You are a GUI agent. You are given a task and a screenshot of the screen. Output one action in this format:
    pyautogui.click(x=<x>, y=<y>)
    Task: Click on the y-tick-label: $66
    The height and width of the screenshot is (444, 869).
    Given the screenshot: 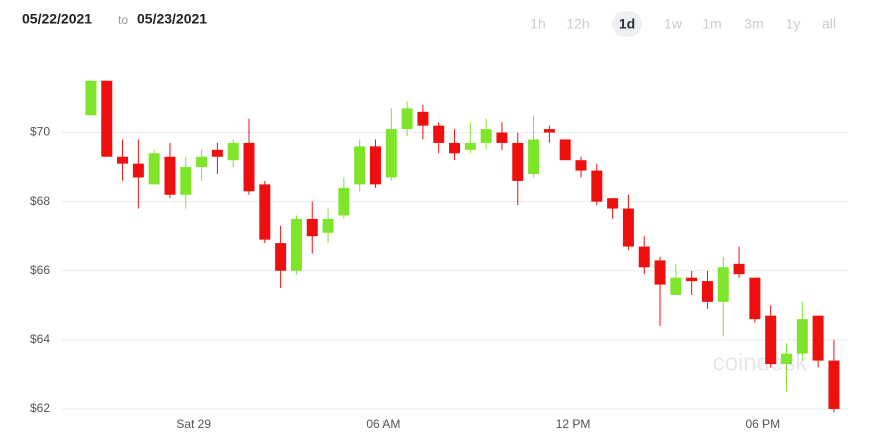 What is the action you would take?
    pyautogui.click(x=40, y=270)
    